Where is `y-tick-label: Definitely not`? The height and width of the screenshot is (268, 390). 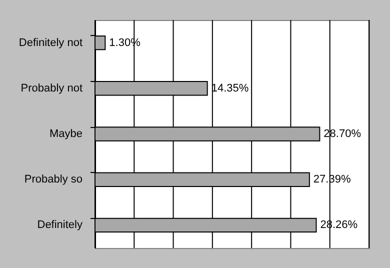 y-tick-label: Definitely not is located at coordinates (50, 42).